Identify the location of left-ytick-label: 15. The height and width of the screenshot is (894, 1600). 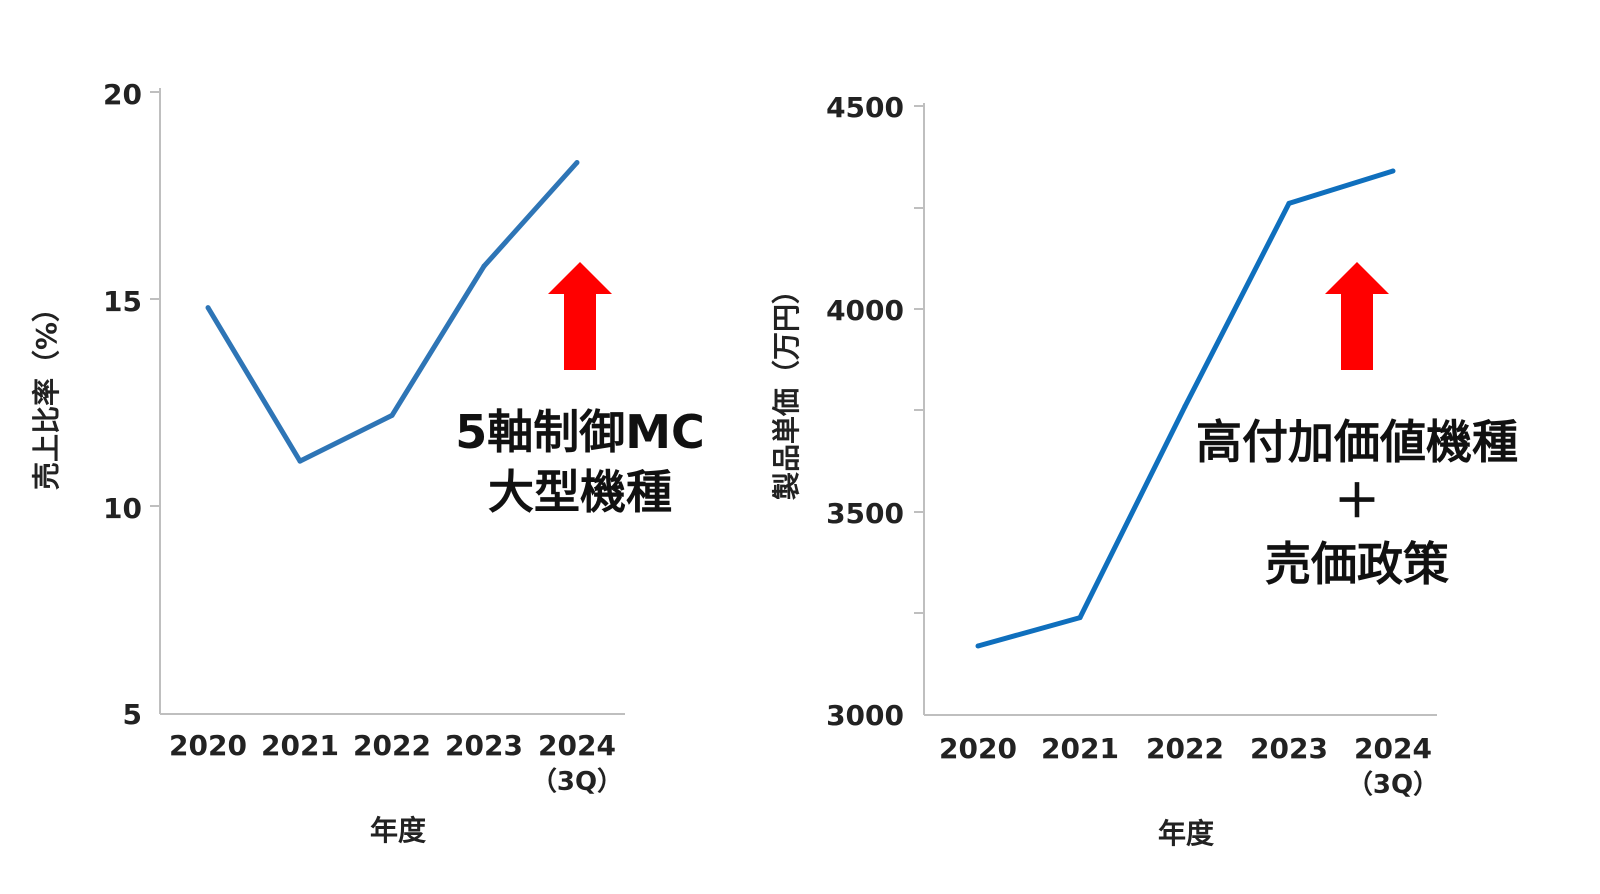
(122, 301).